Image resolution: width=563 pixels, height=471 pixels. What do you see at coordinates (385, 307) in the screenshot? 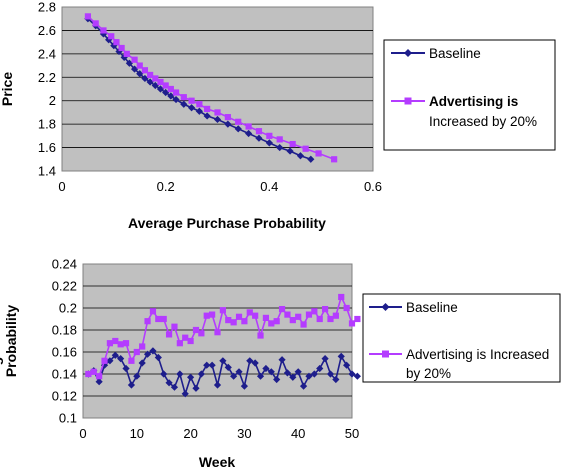
I see `chart-2-legend-marker-baseline` at bounding box center [385, 307].